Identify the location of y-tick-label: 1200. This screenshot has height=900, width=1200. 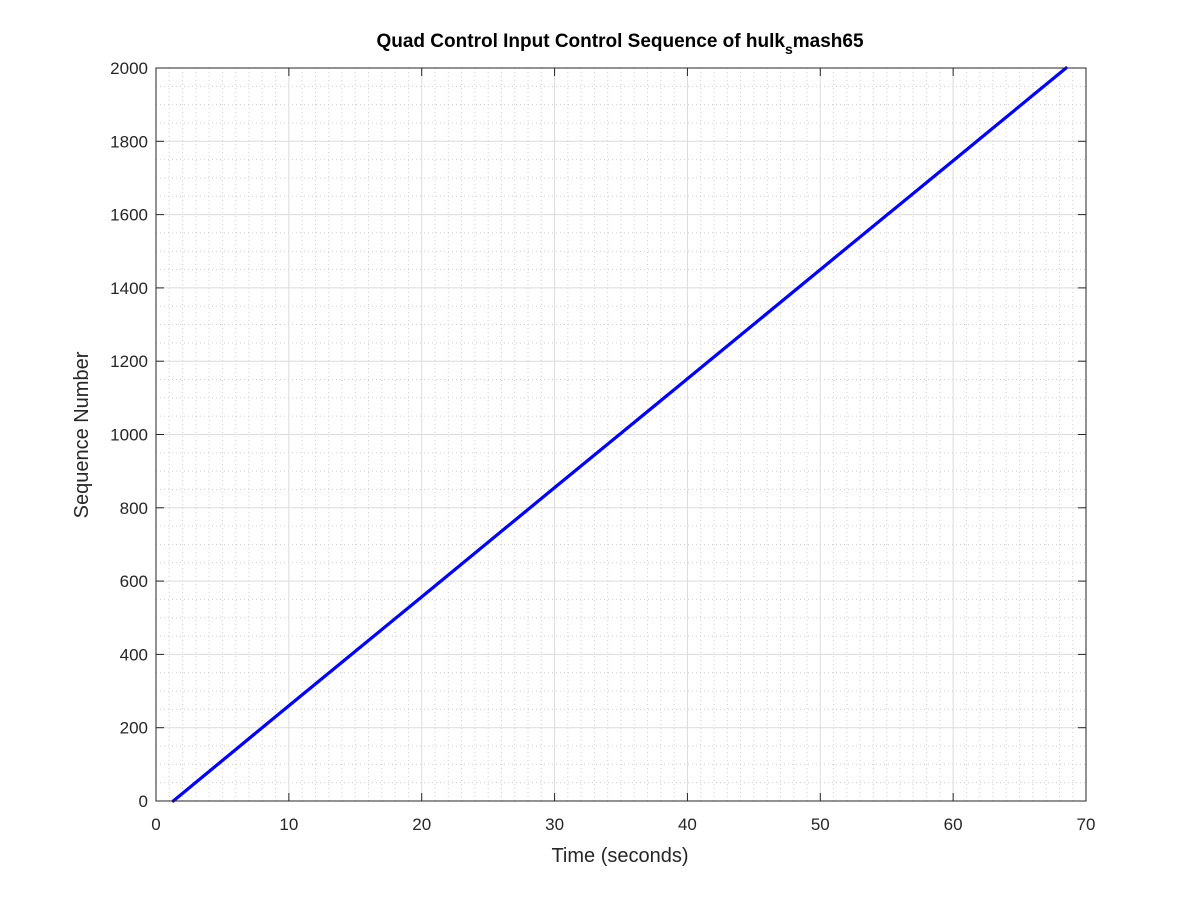
(129, 361).